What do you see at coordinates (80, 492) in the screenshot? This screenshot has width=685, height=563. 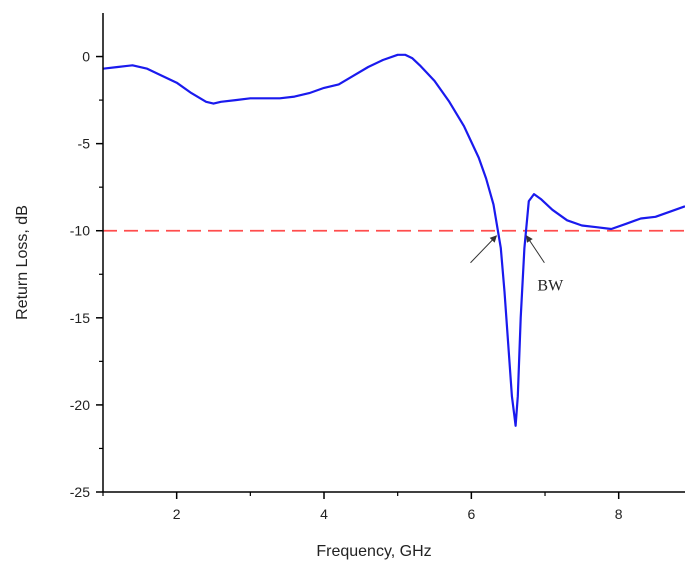 I see `y-tick-label: -25` at bounding box center [80, 492].